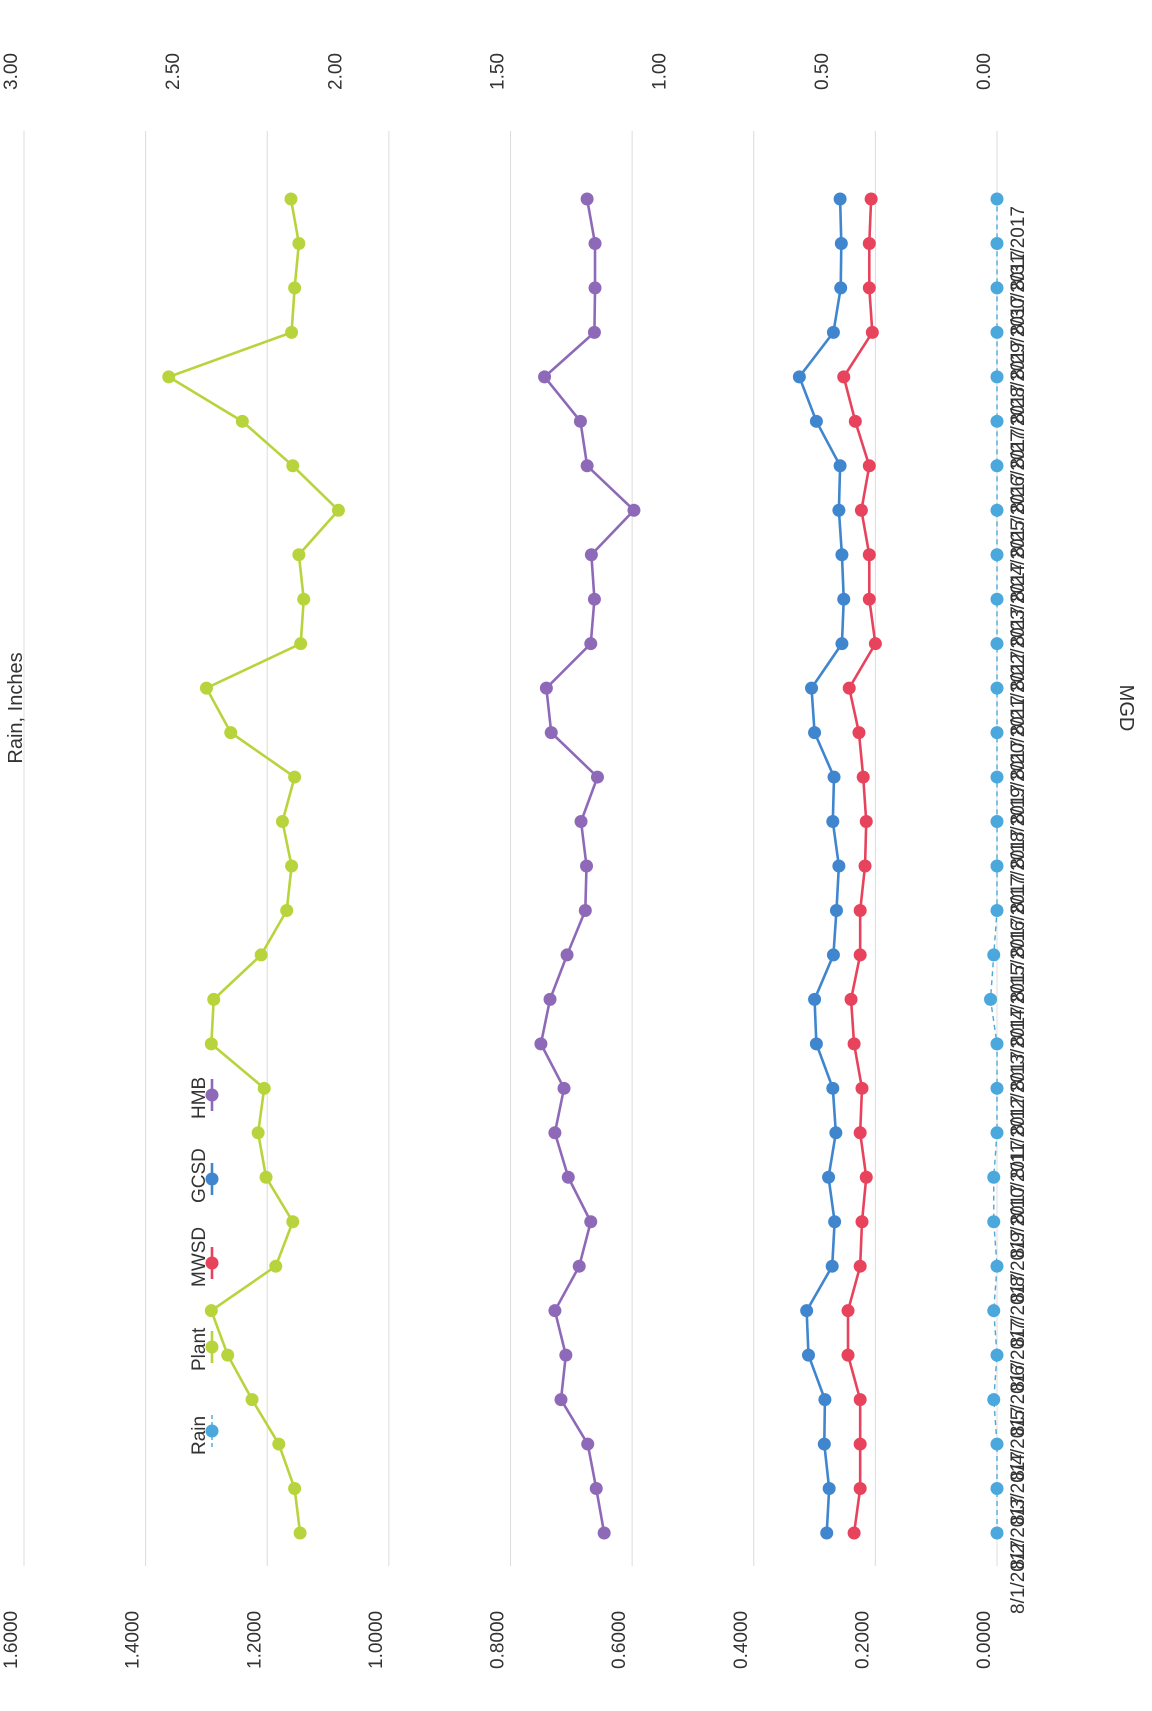  What do you see at coordinates (660, 71) in the screenshot?
I see `right-axis-tick-label: 1.00` at bounding box center [660, 71].